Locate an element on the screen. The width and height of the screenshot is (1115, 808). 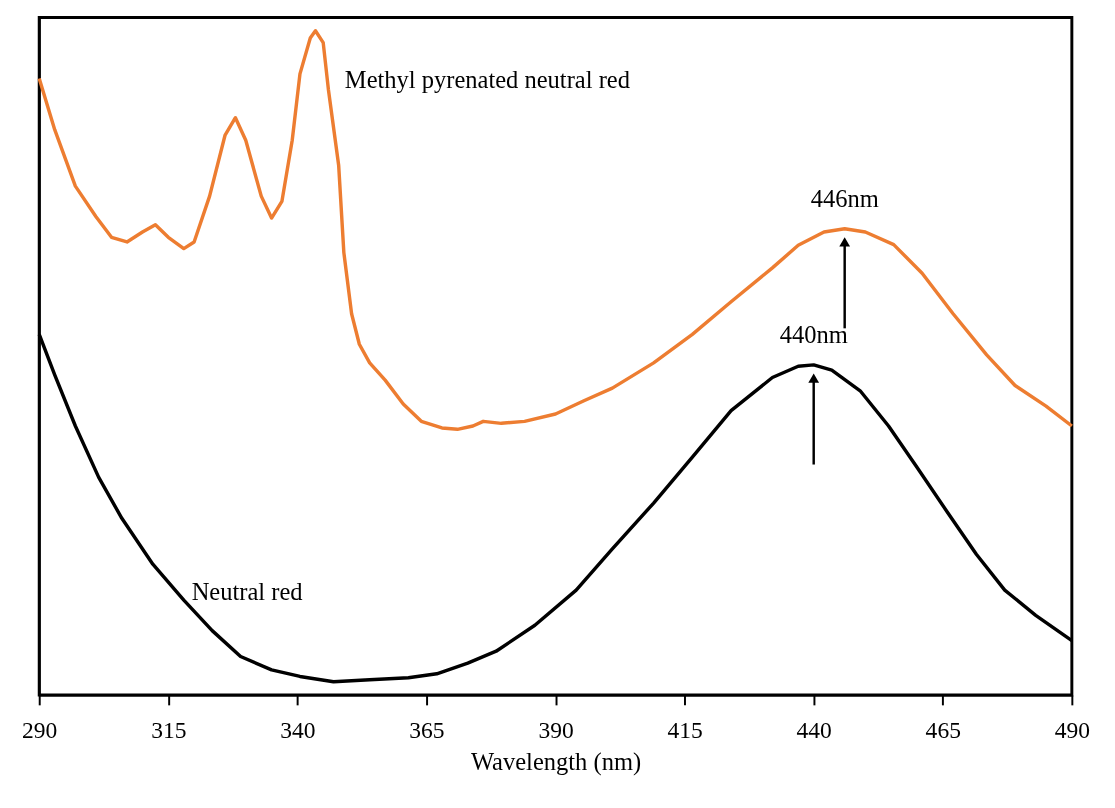
annotation: 446nm is located at coordinates (844, 199).